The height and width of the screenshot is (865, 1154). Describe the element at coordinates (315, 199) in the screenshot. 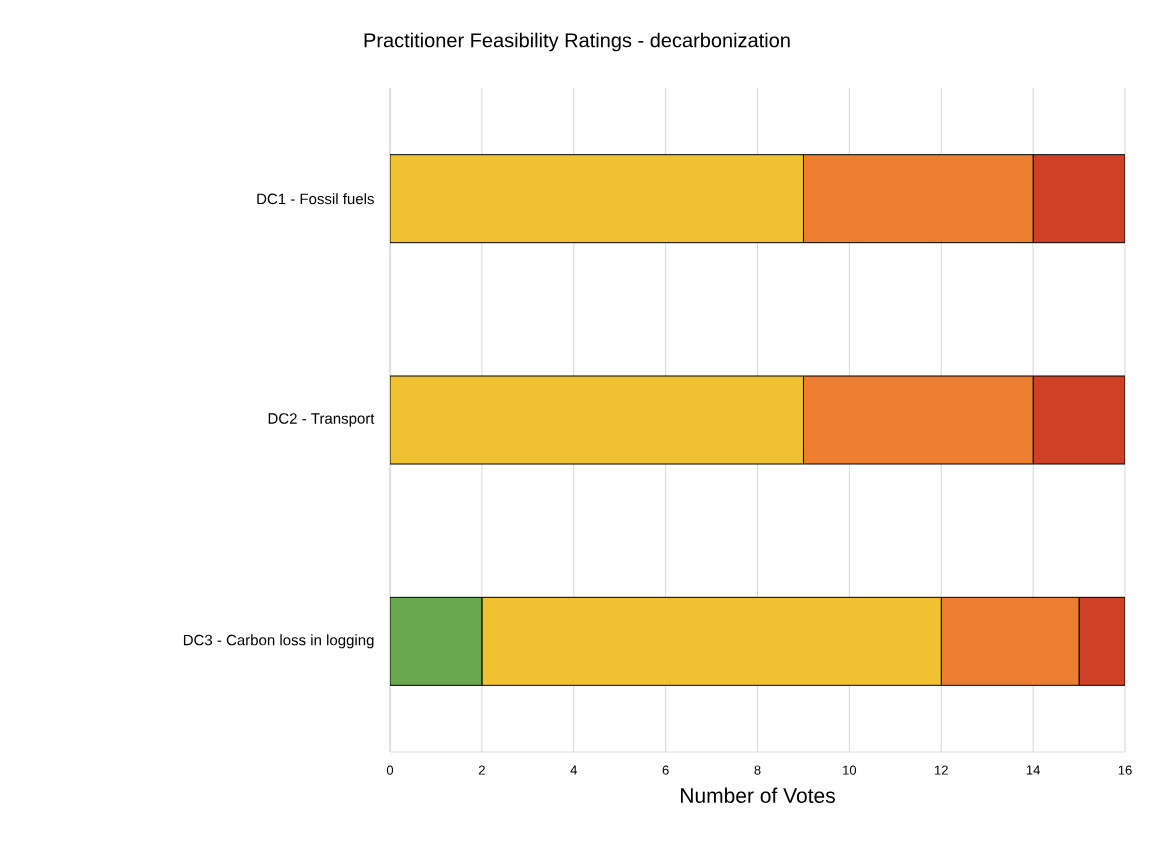

I see `y-tick-label: DC1 - Fossil fuels` at that location.